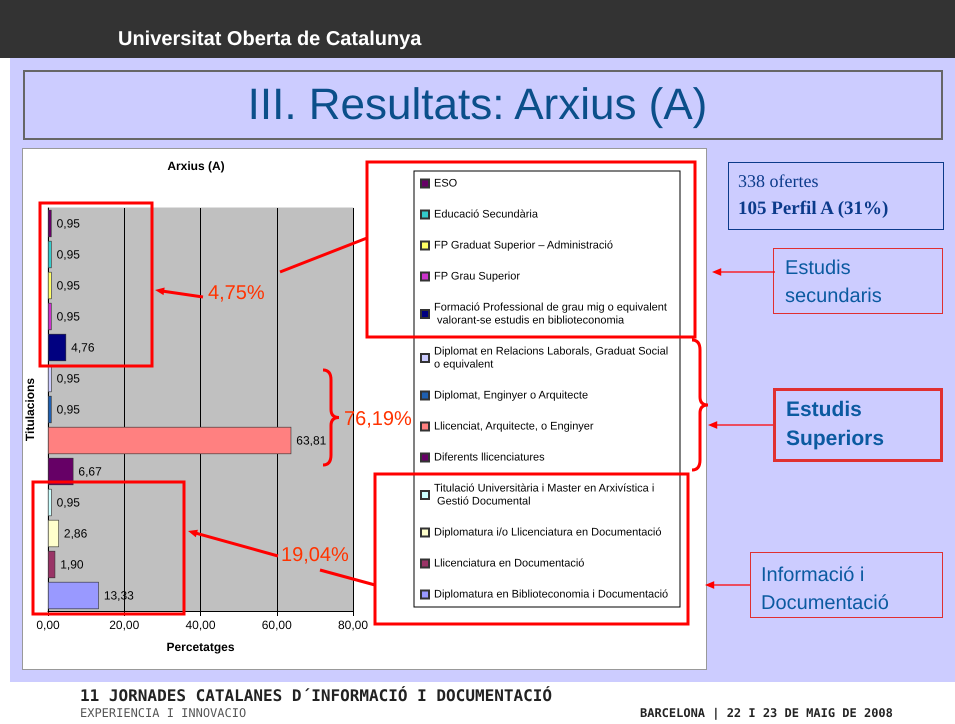 The image size is (955, 724). I want to click on legend-label: Formació Professional de grau mig o equivalent valorant-se estudis en biblioteconomia, so click(550, 314).